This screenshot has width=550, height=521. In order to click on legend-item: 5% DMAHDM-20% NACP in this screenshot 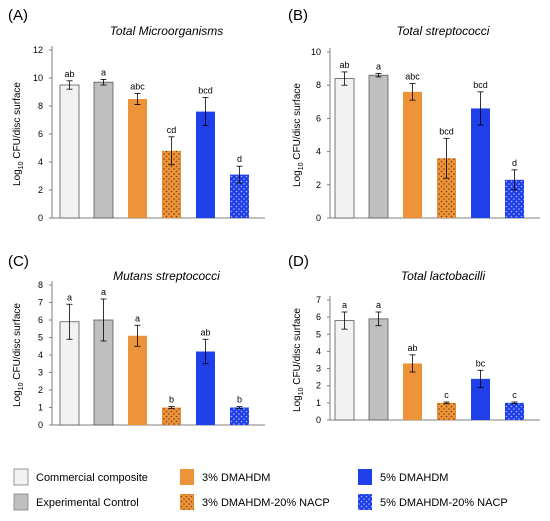, I will do `click(433, 502)`.